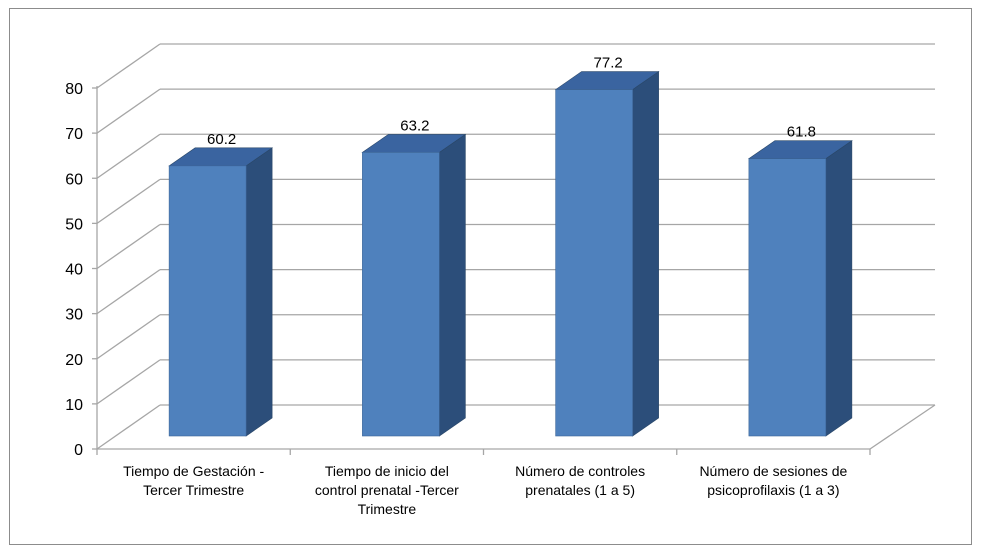  I want to click on y-tick-label: 70, so click(74, 134).